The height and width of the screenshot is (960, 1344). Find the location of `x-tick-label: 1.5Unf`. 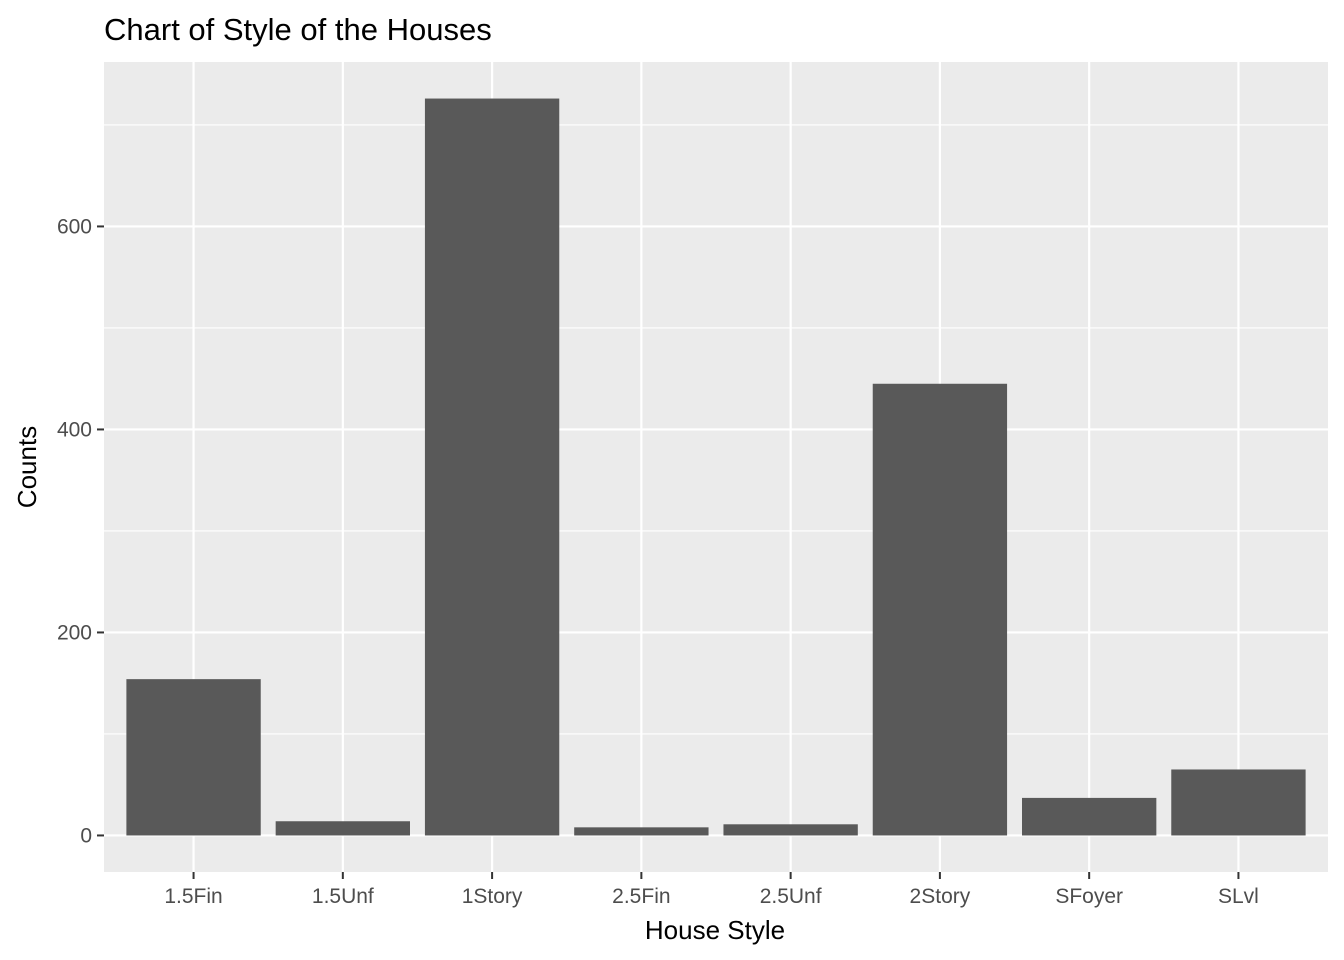

x-tick-label: 1.5Unf is located at coordinates (343, 896).